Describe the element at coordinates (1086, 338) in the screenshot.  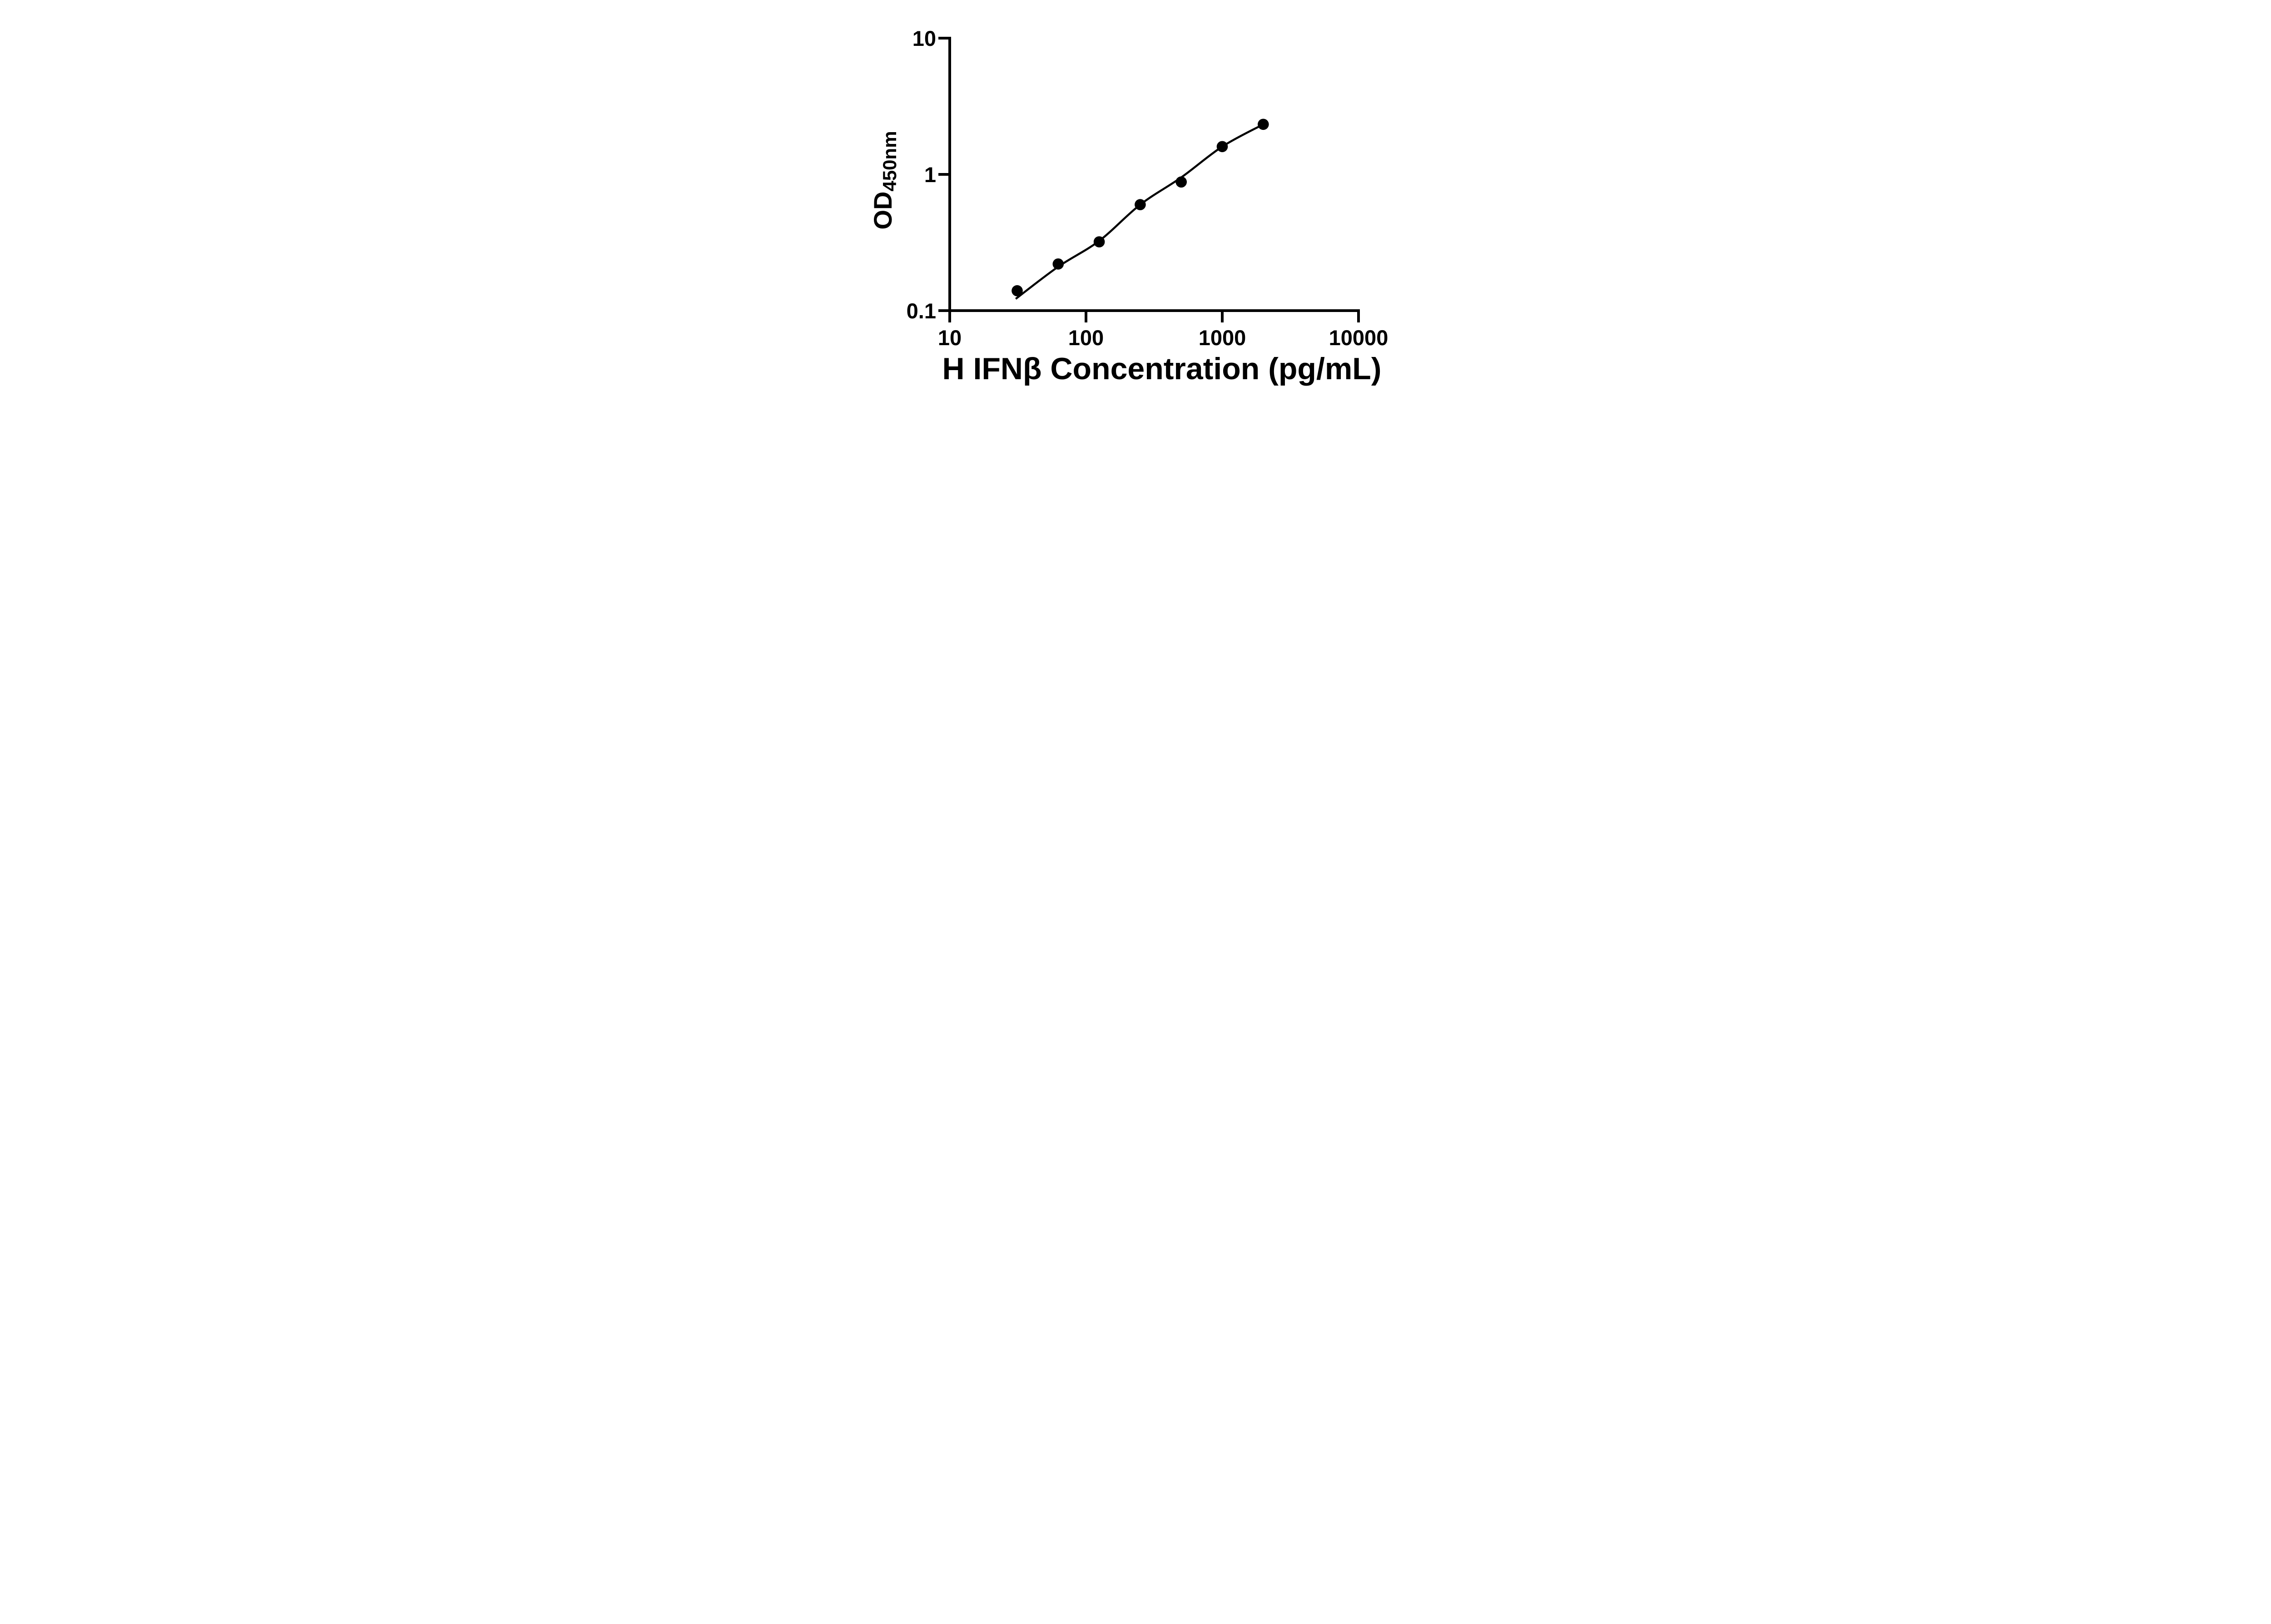
I see `x-tick-label: 100` at that location.